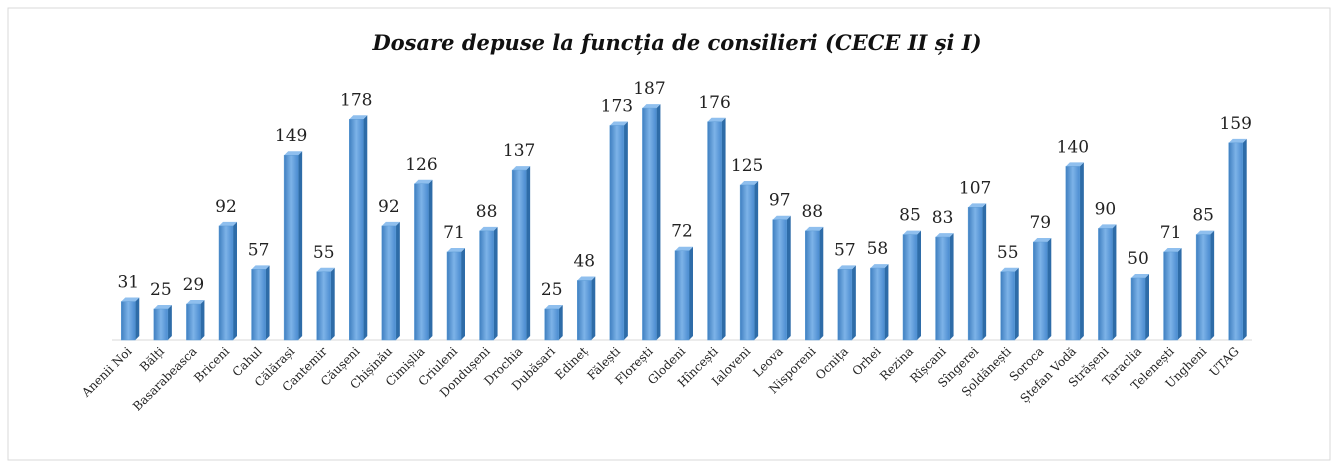  I want to click on value-label: 176, so click(714, 103).